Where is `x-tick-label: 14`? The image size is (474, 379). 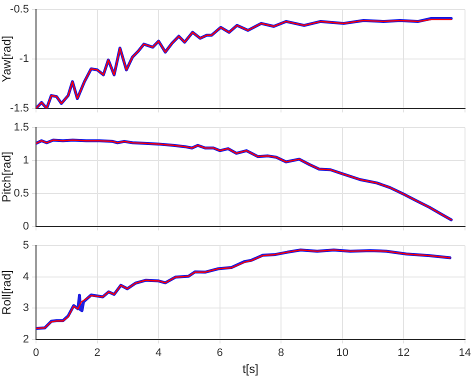 x-tick-label: 14 is located at coordinates (465, 353).